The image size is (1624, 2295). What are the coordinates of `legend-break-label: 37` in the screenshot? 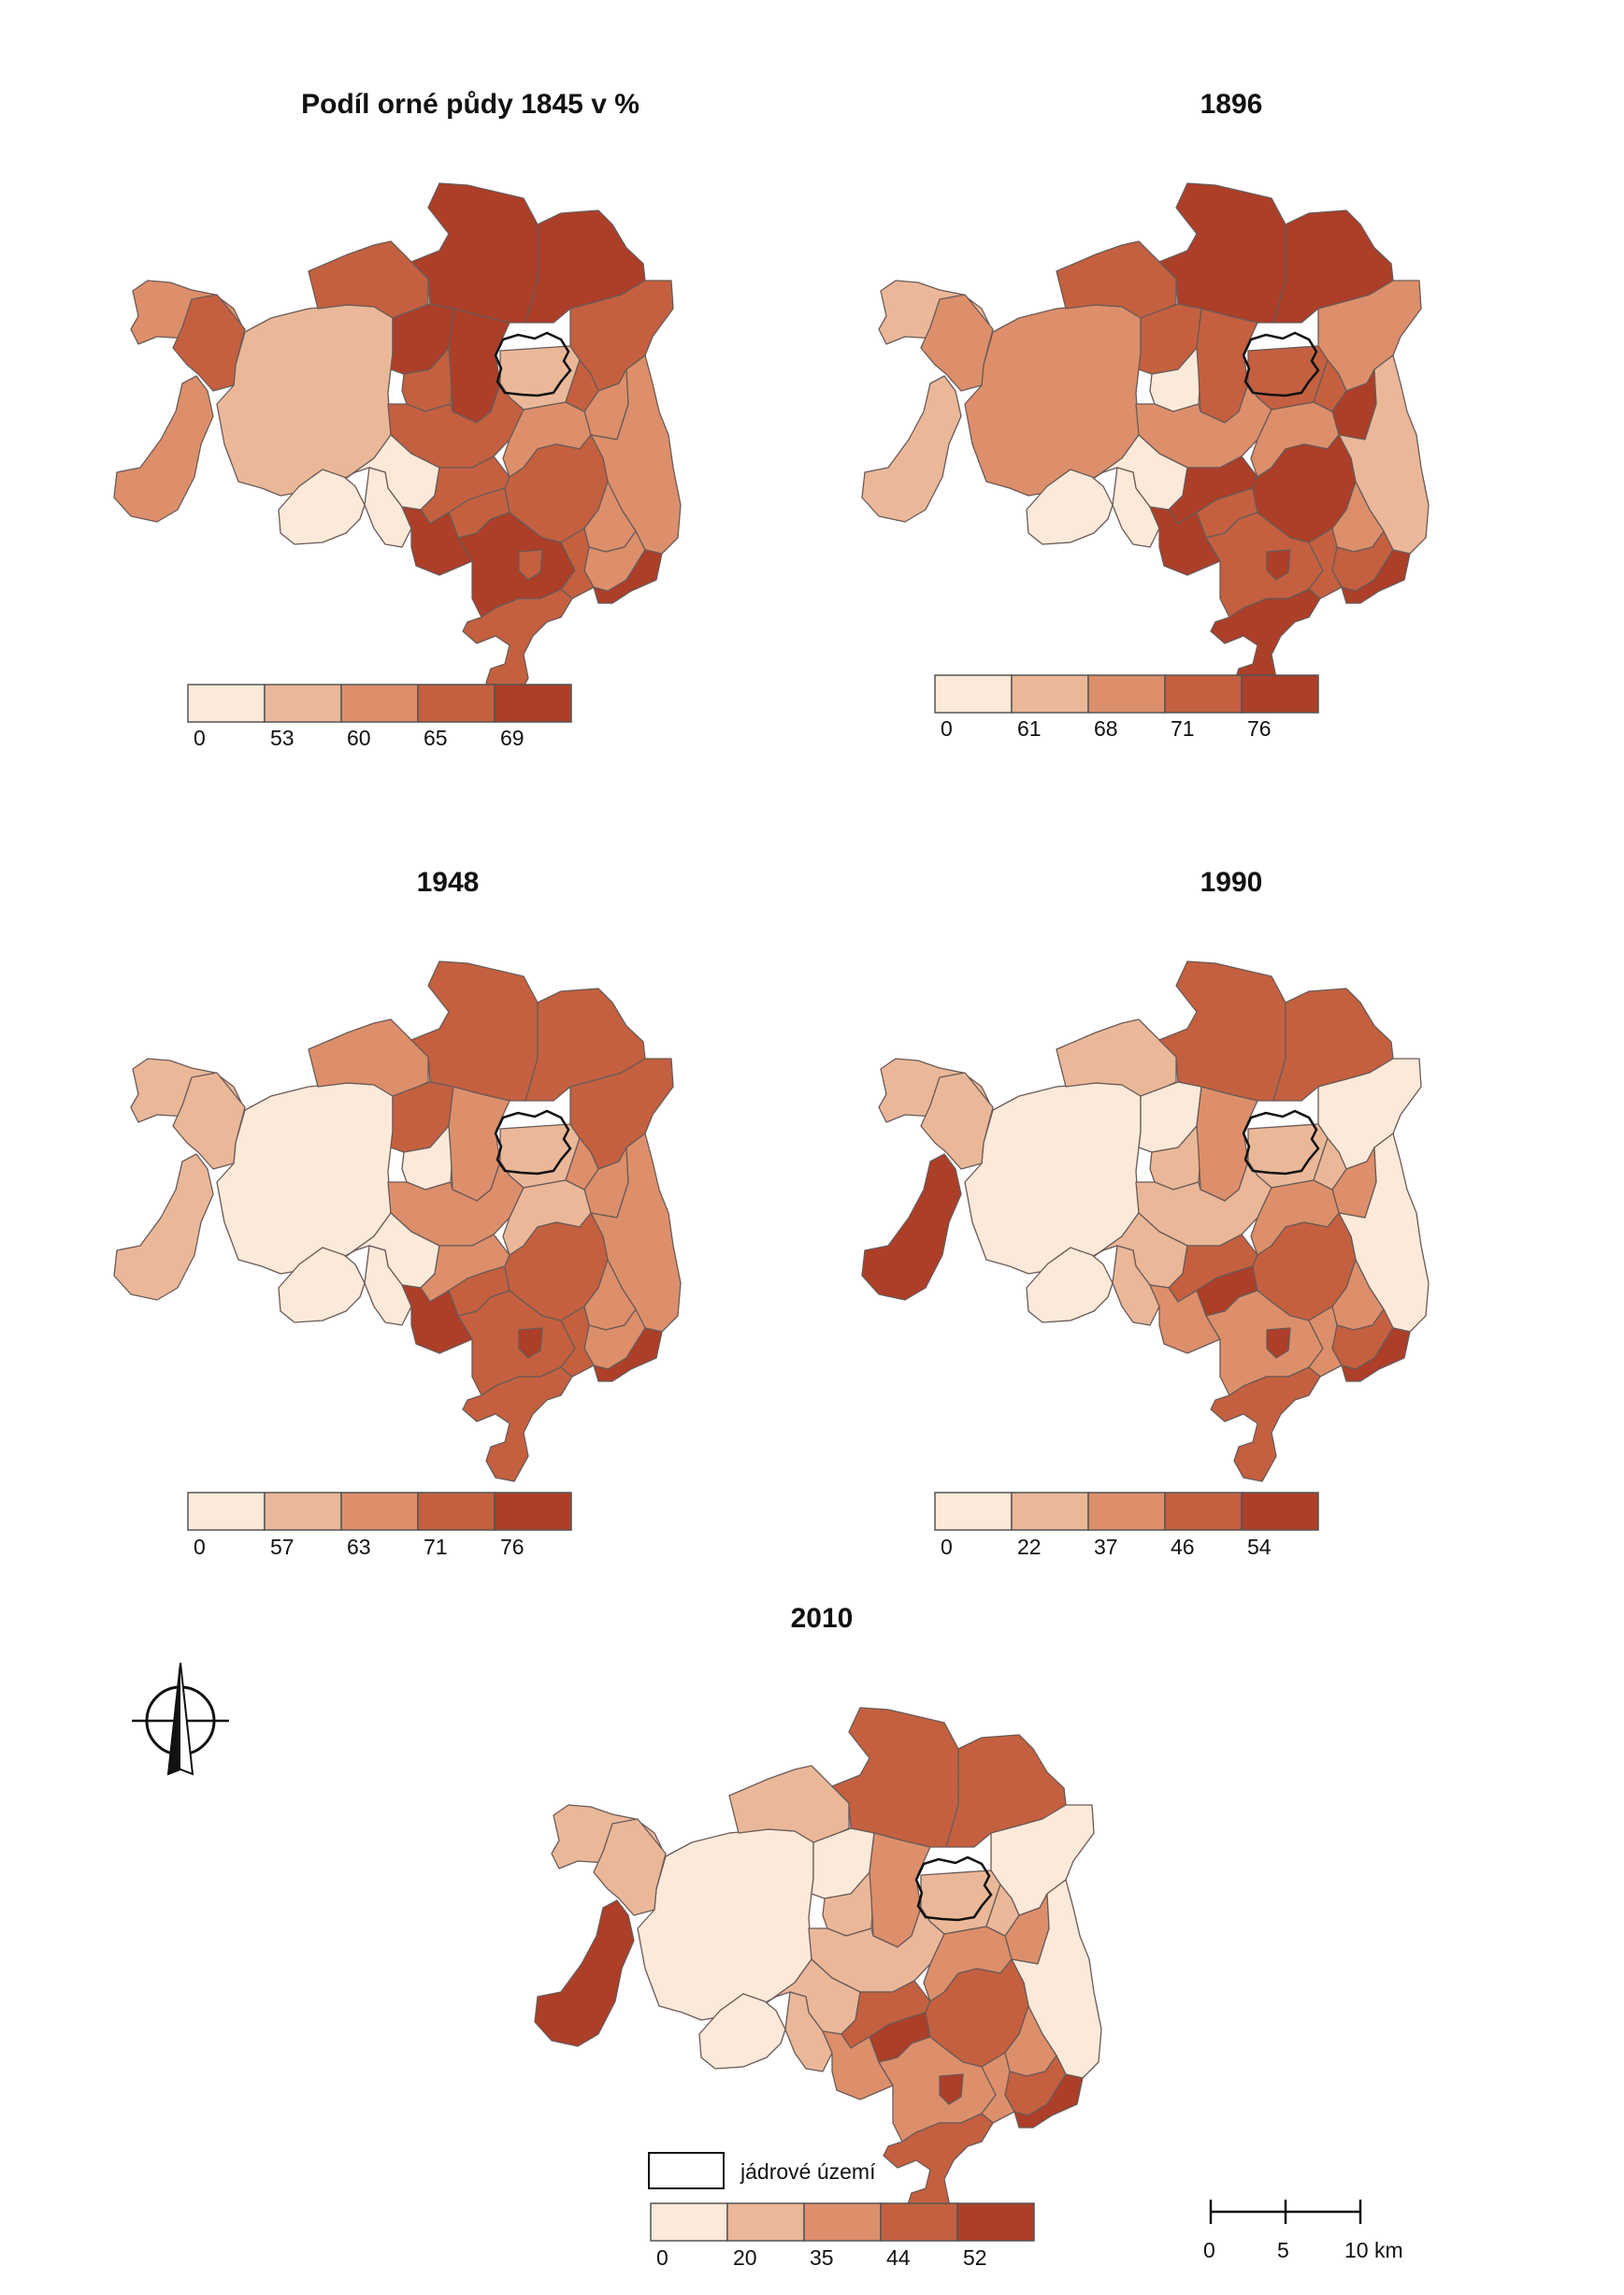 It's located at (1106, 1547).